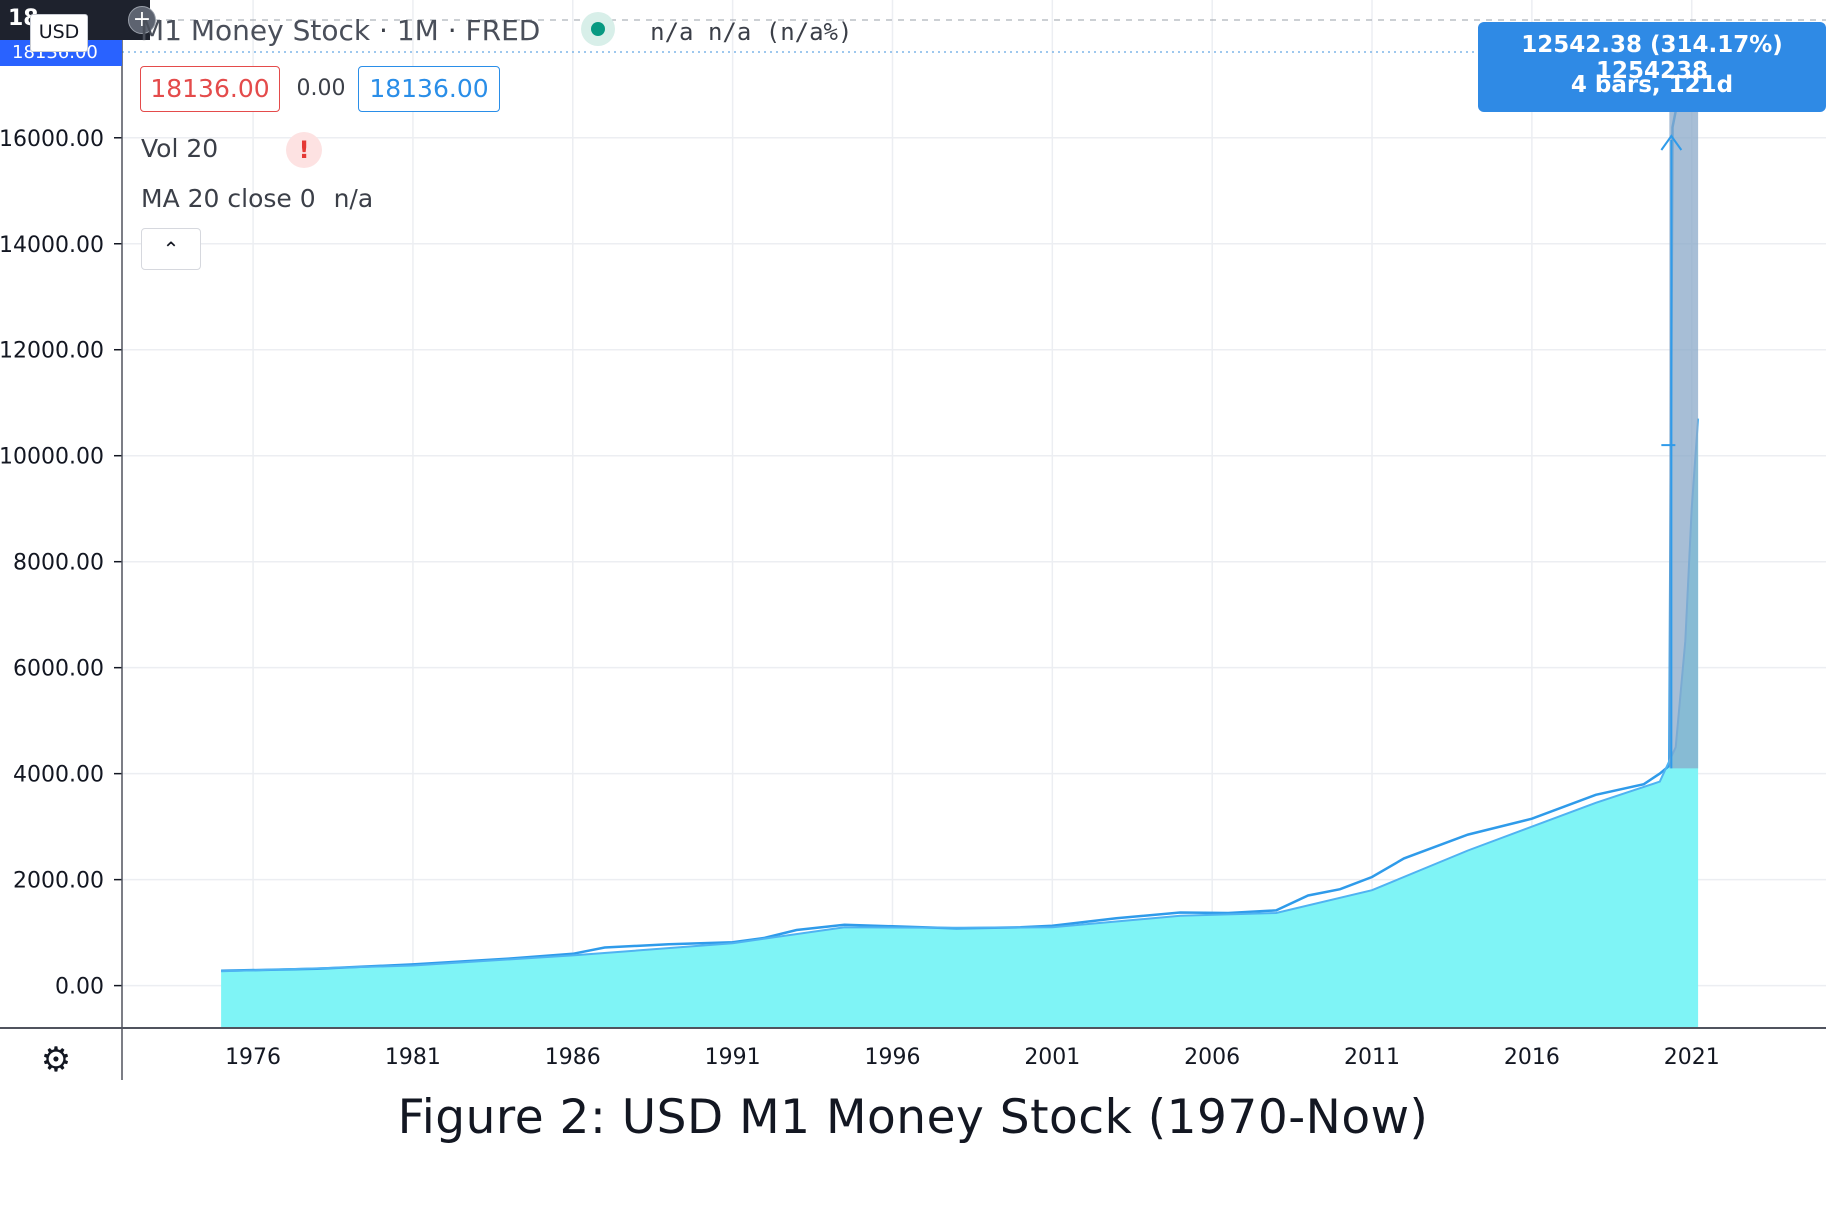 This screenshot has width=1826, height=1227. What do you see at coordinates (321, 89) in the screenshot?
I see `spread-value: 0.00` at bounding box center [321, 89].